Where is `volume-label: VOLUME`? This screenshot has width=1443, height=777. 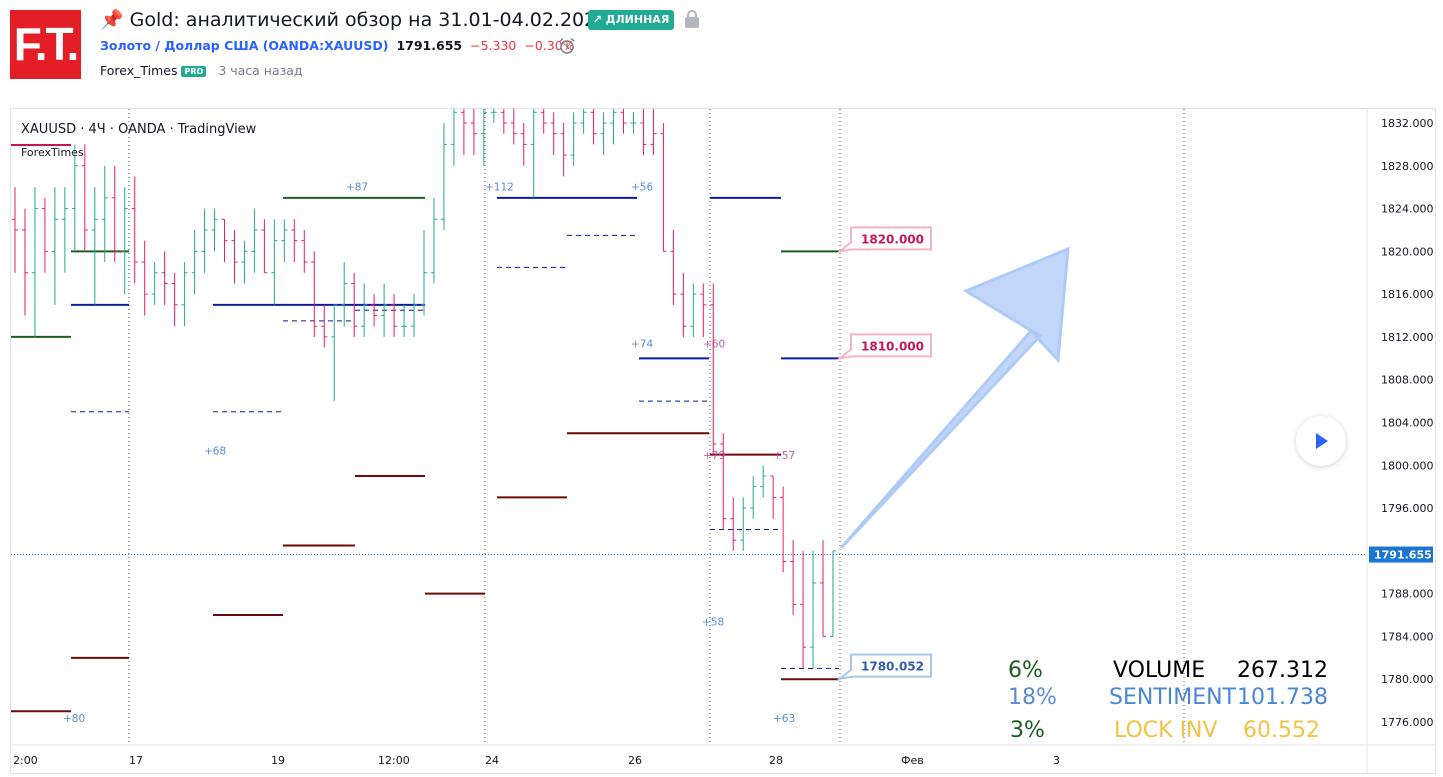
volume-label: VOLUME is located at coordinates (1159, 670).